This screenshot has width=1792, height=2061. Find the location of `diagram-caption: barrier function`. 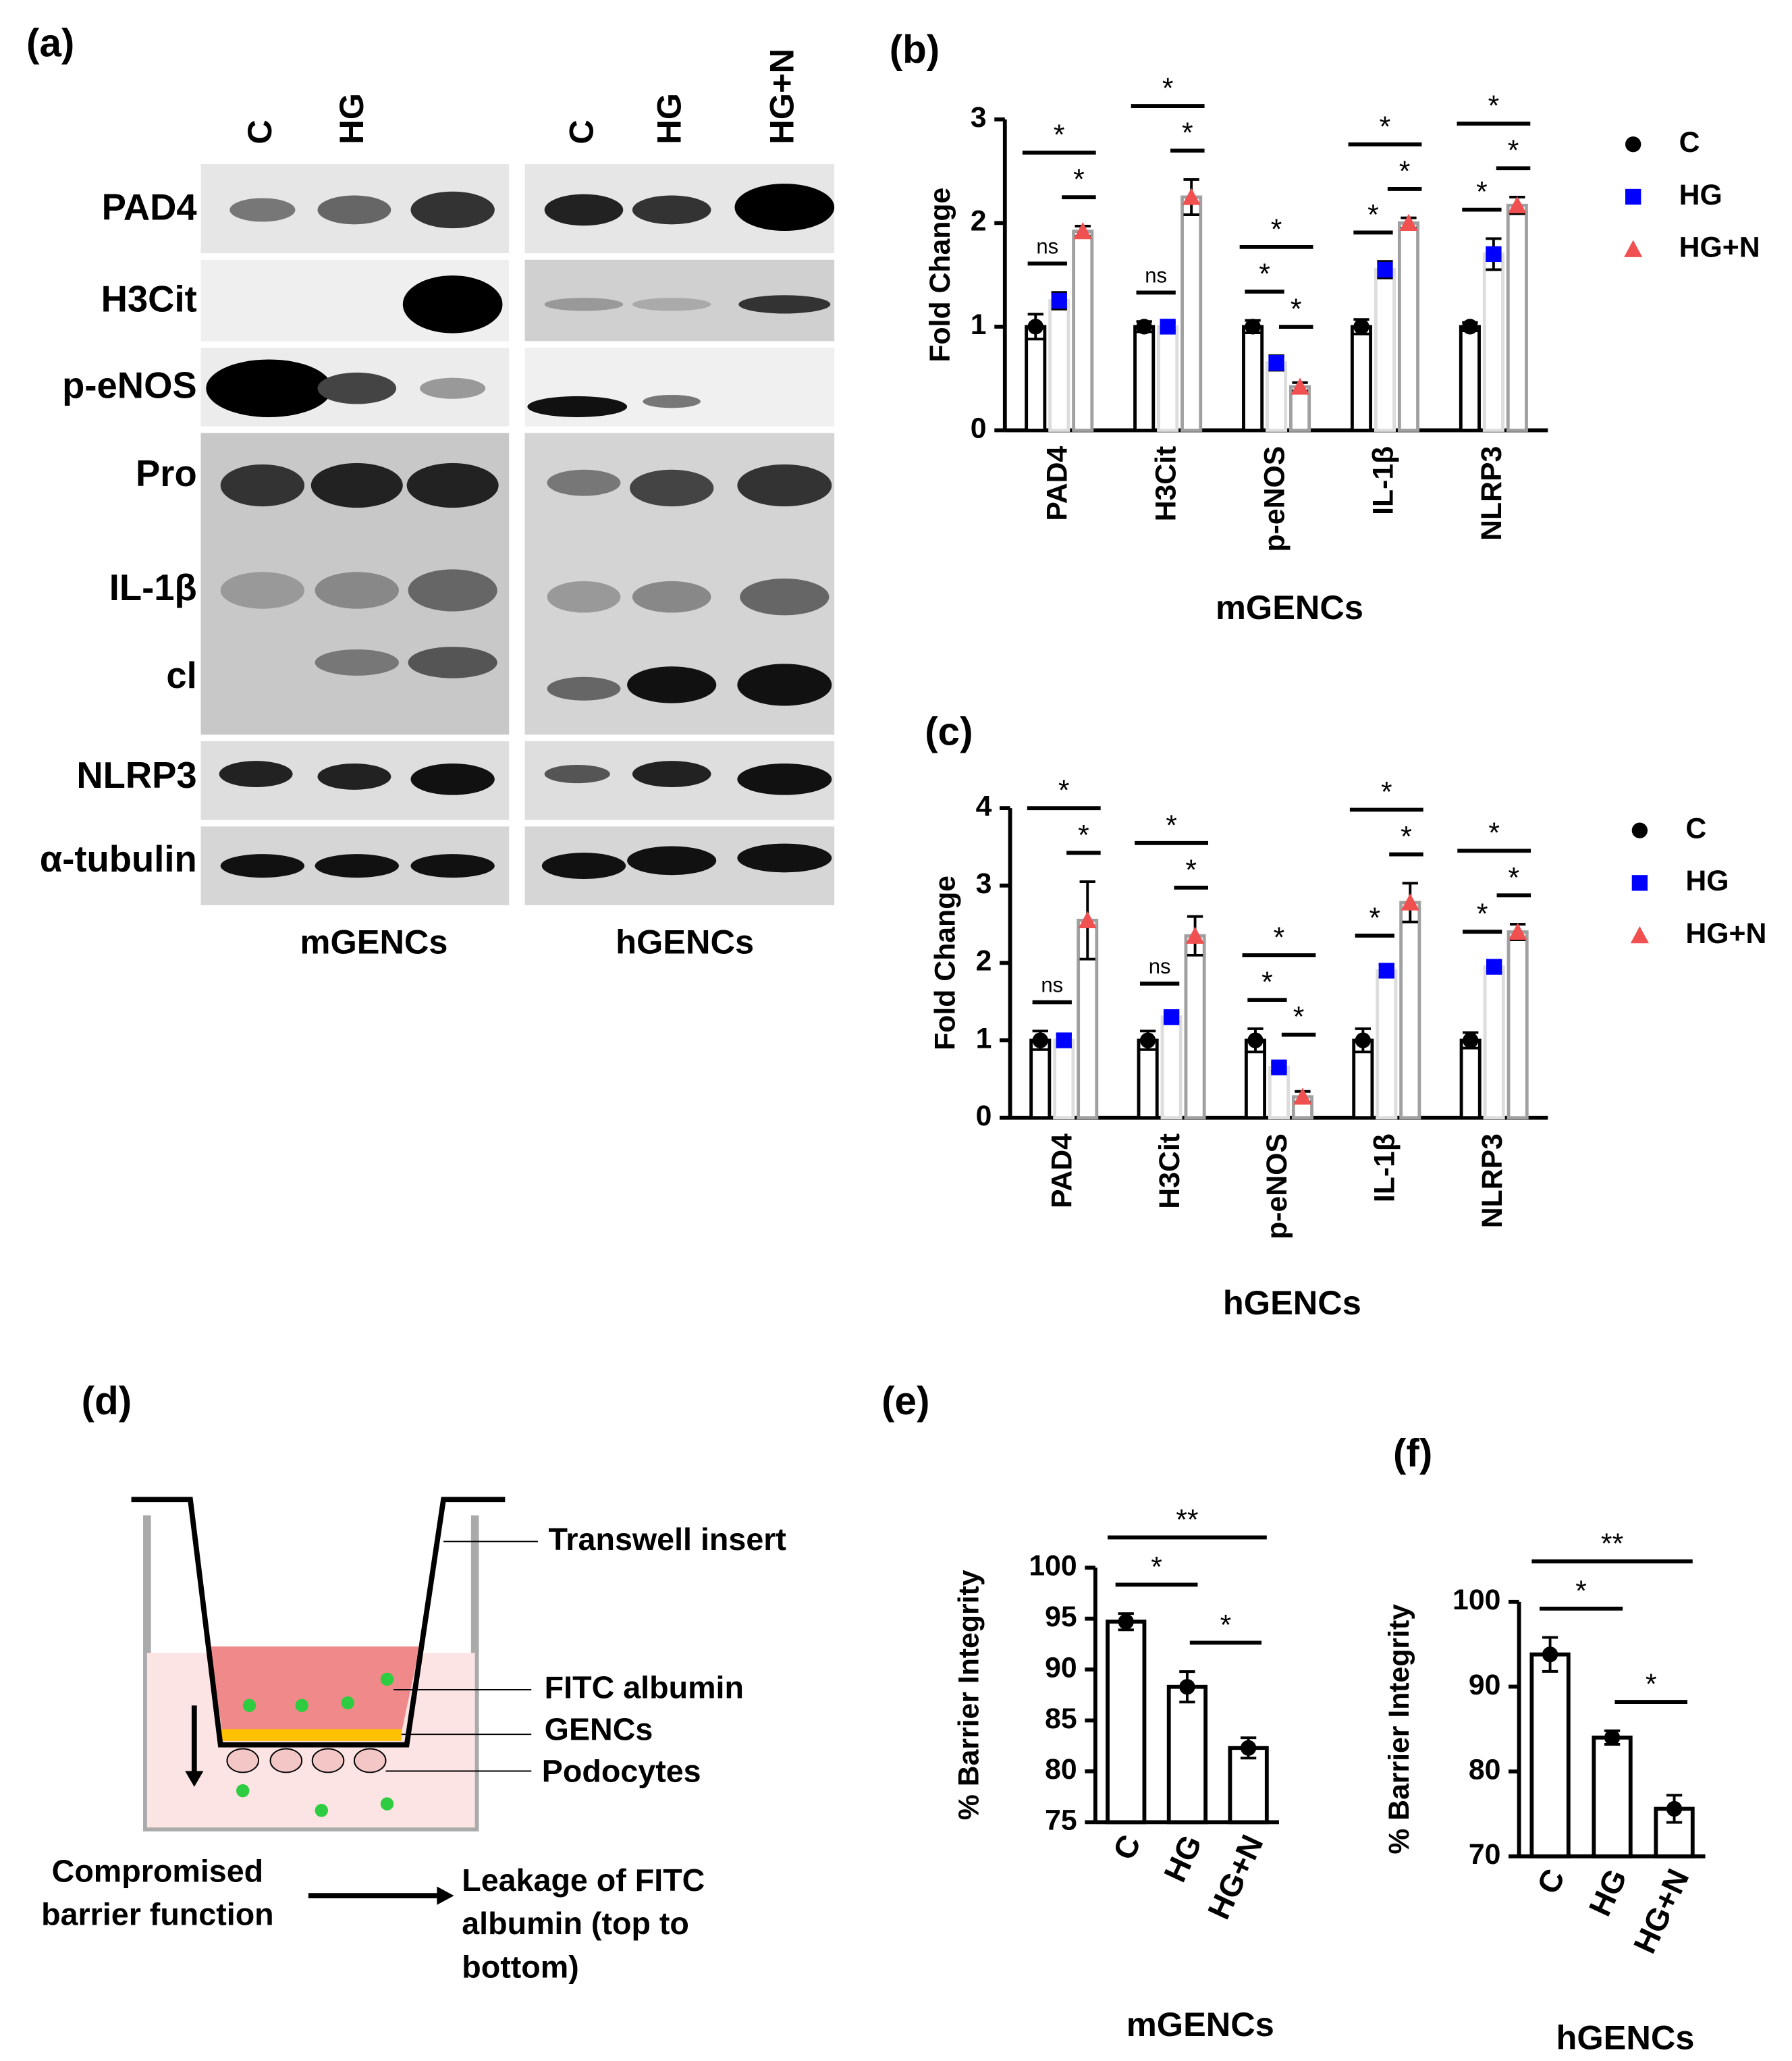

diagram-caption: barrier function is located at coordinates (157, 1914).